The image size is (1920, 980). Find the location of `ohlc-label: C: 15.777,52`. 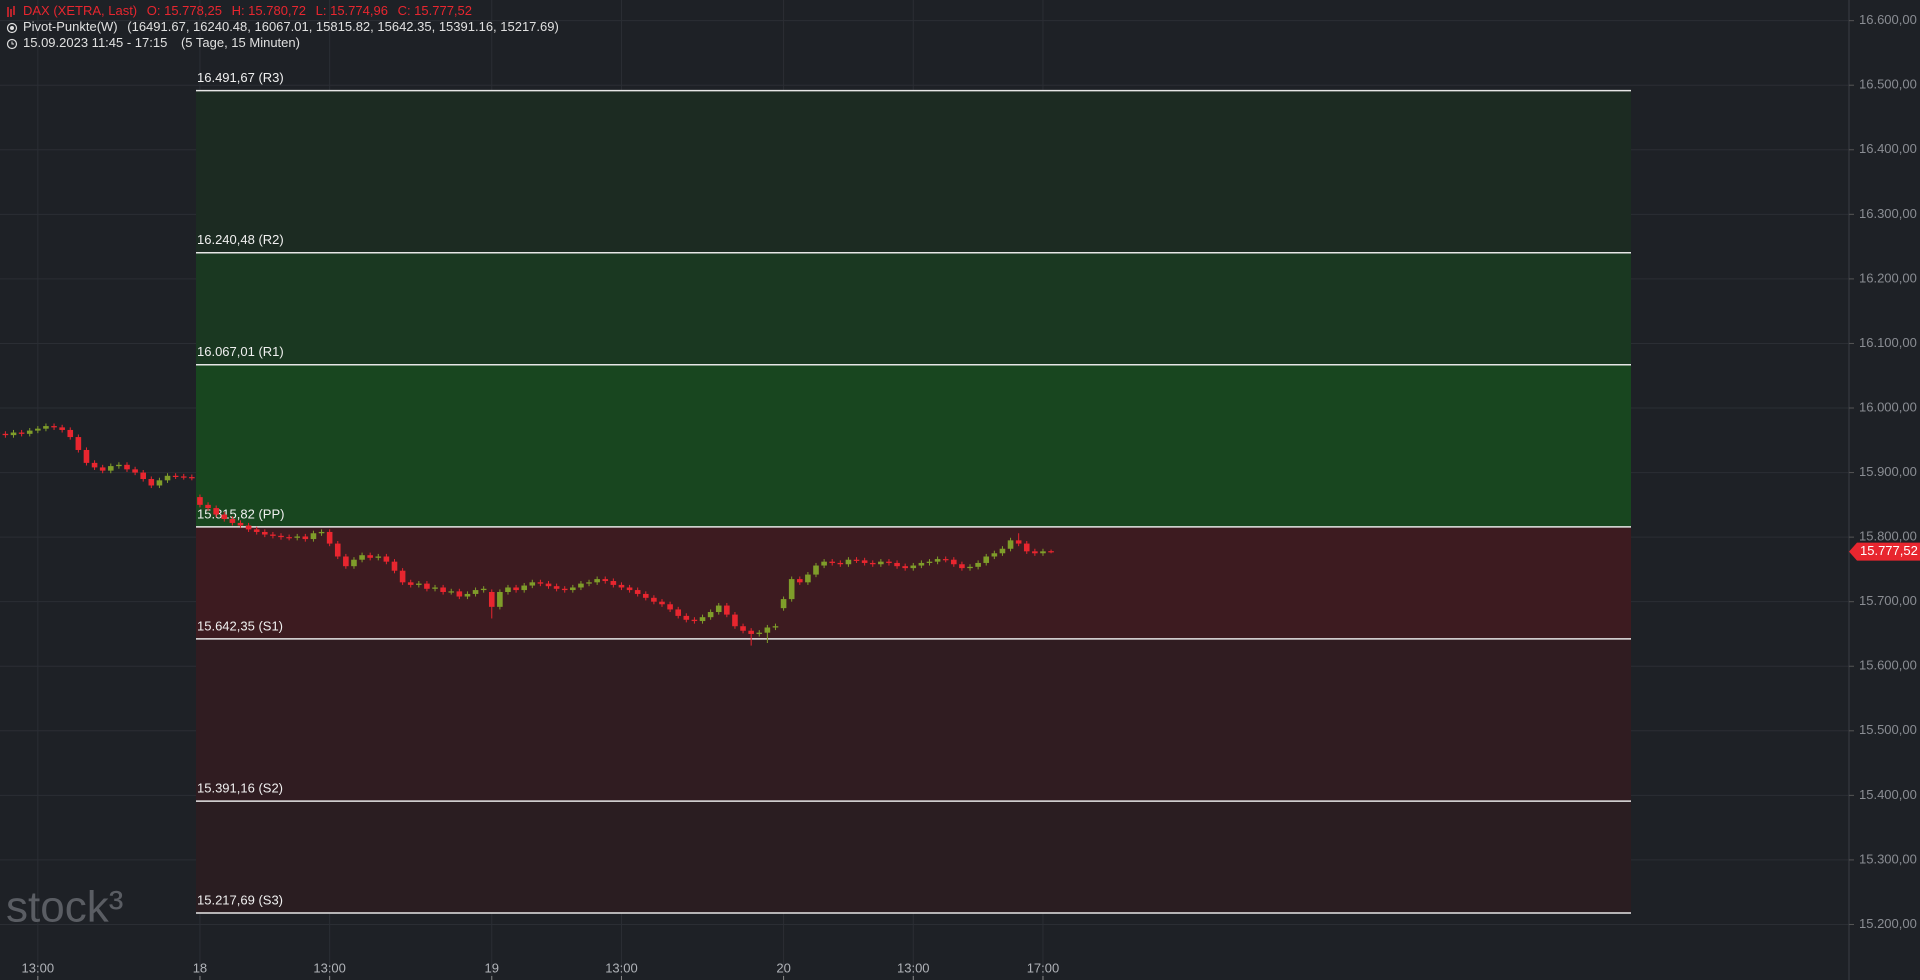

ohlc-label: C: 15.777,52 is located at coordinates (435, 10).